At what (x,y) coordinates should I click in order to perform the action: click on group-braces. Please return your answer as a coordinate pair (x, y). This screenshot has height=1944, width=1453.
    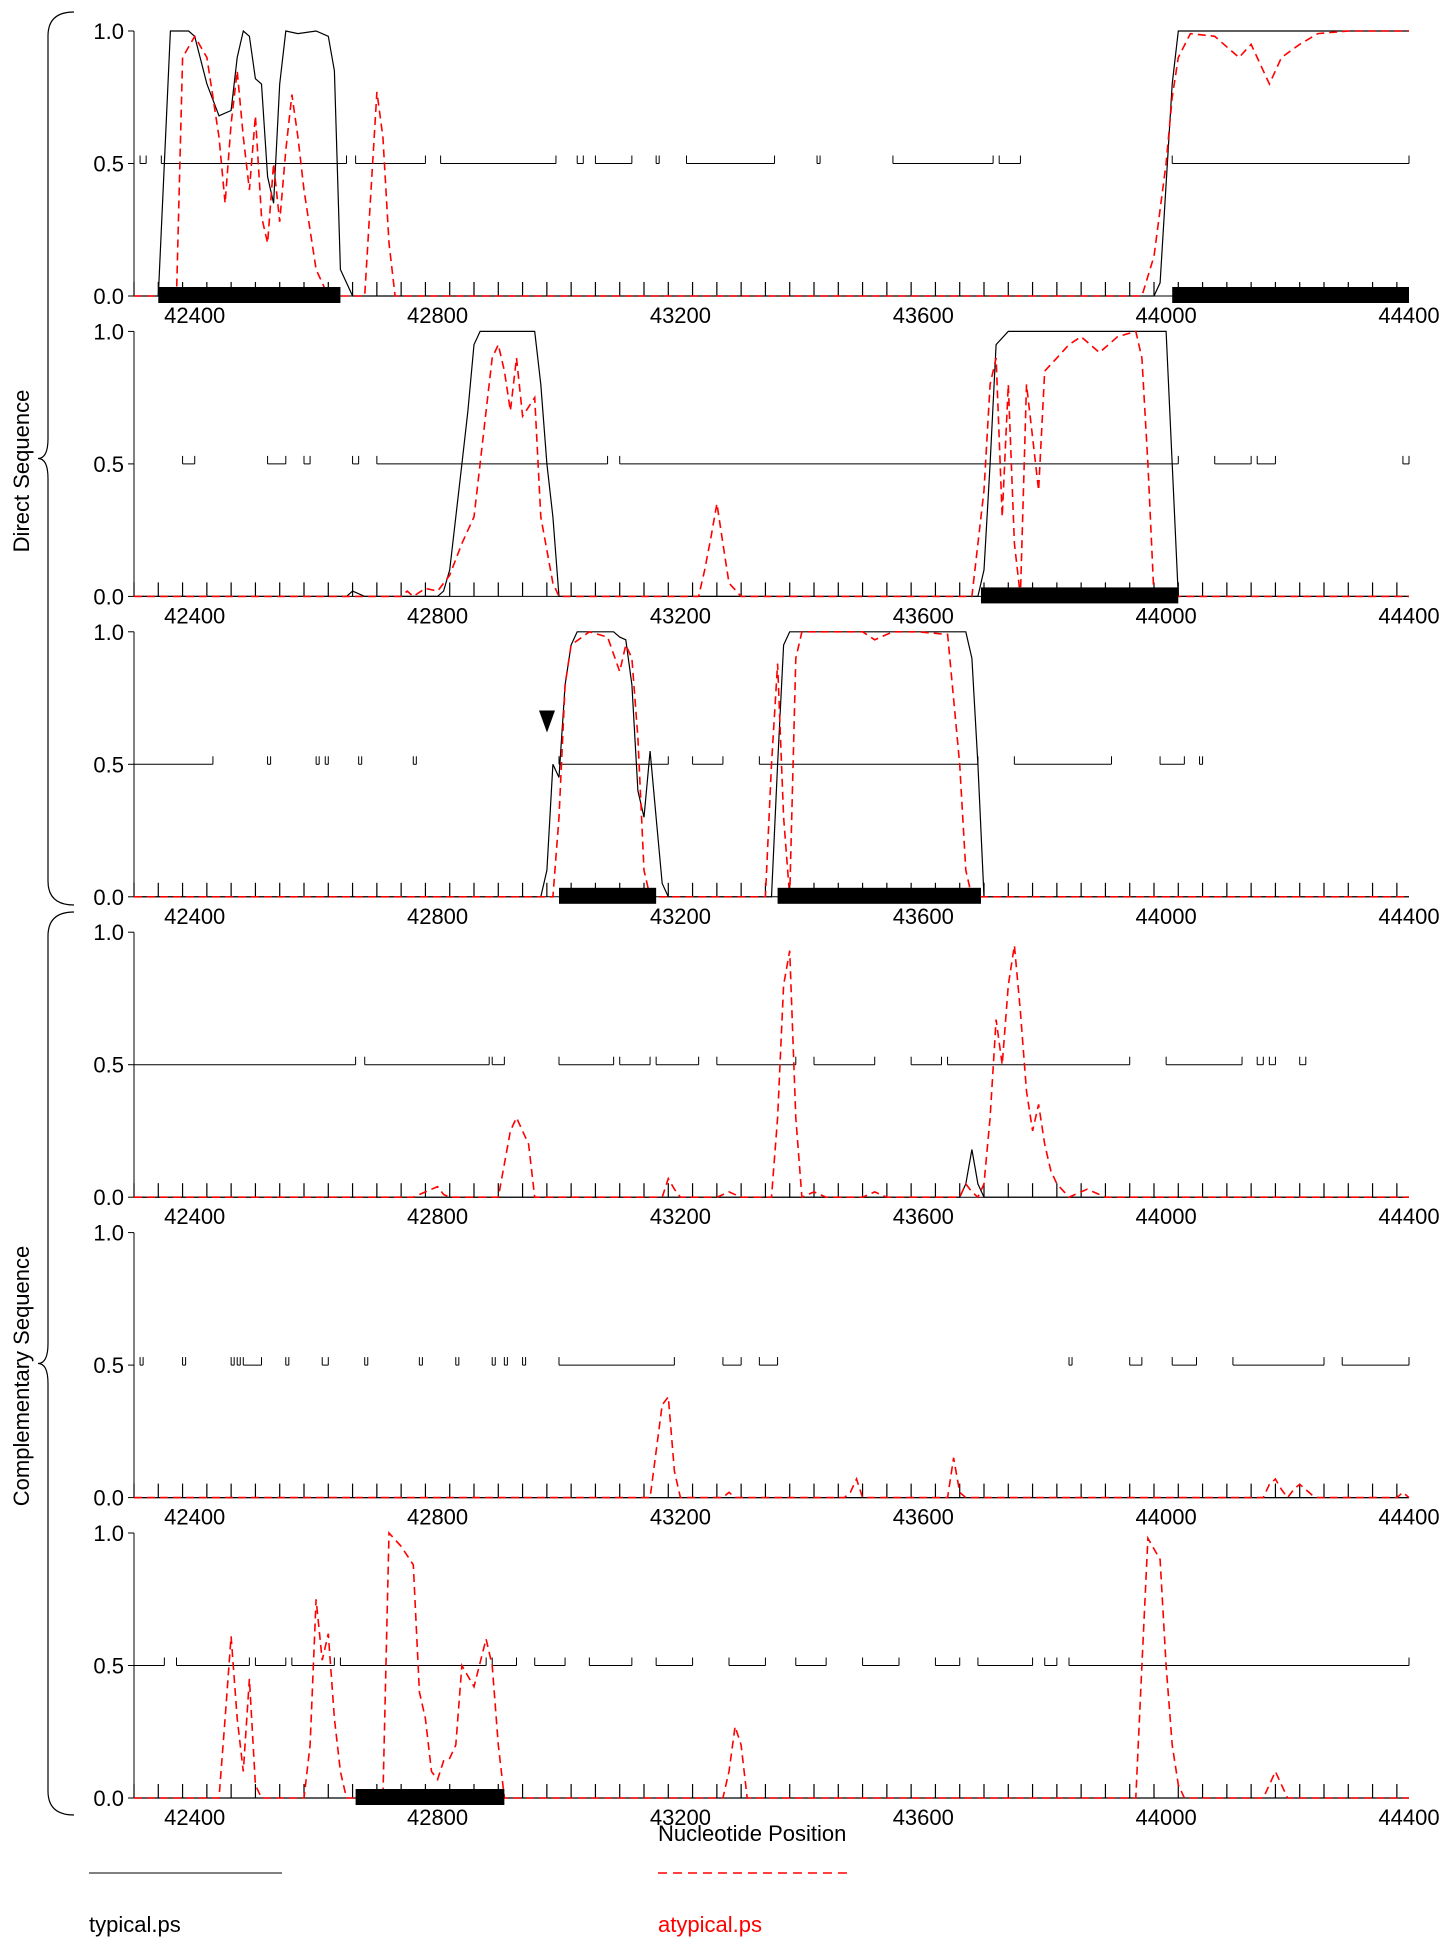
    Looking at the image, I should click on (56, 913).